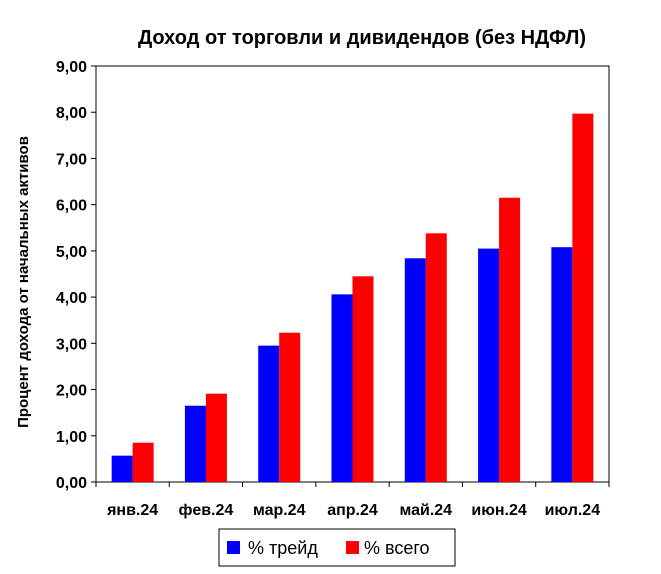 The width and height of the screenshot is (661, 574). Describe the element at coordinates (397, 548) in the screenshot. I see `legend-label: % всего` at that location.